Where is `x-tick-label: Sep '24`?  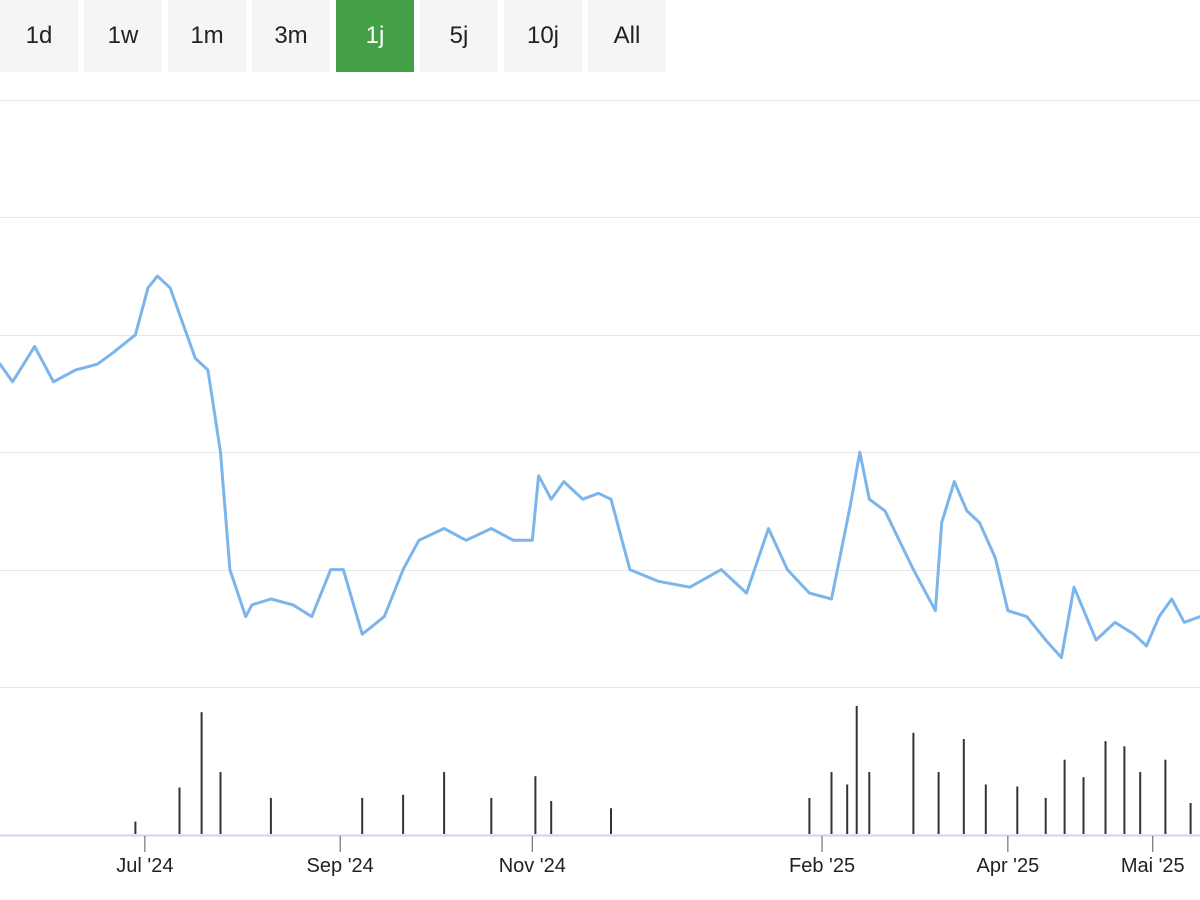
x-tick-label: Sep '24 is located at coordinates (340, 866).